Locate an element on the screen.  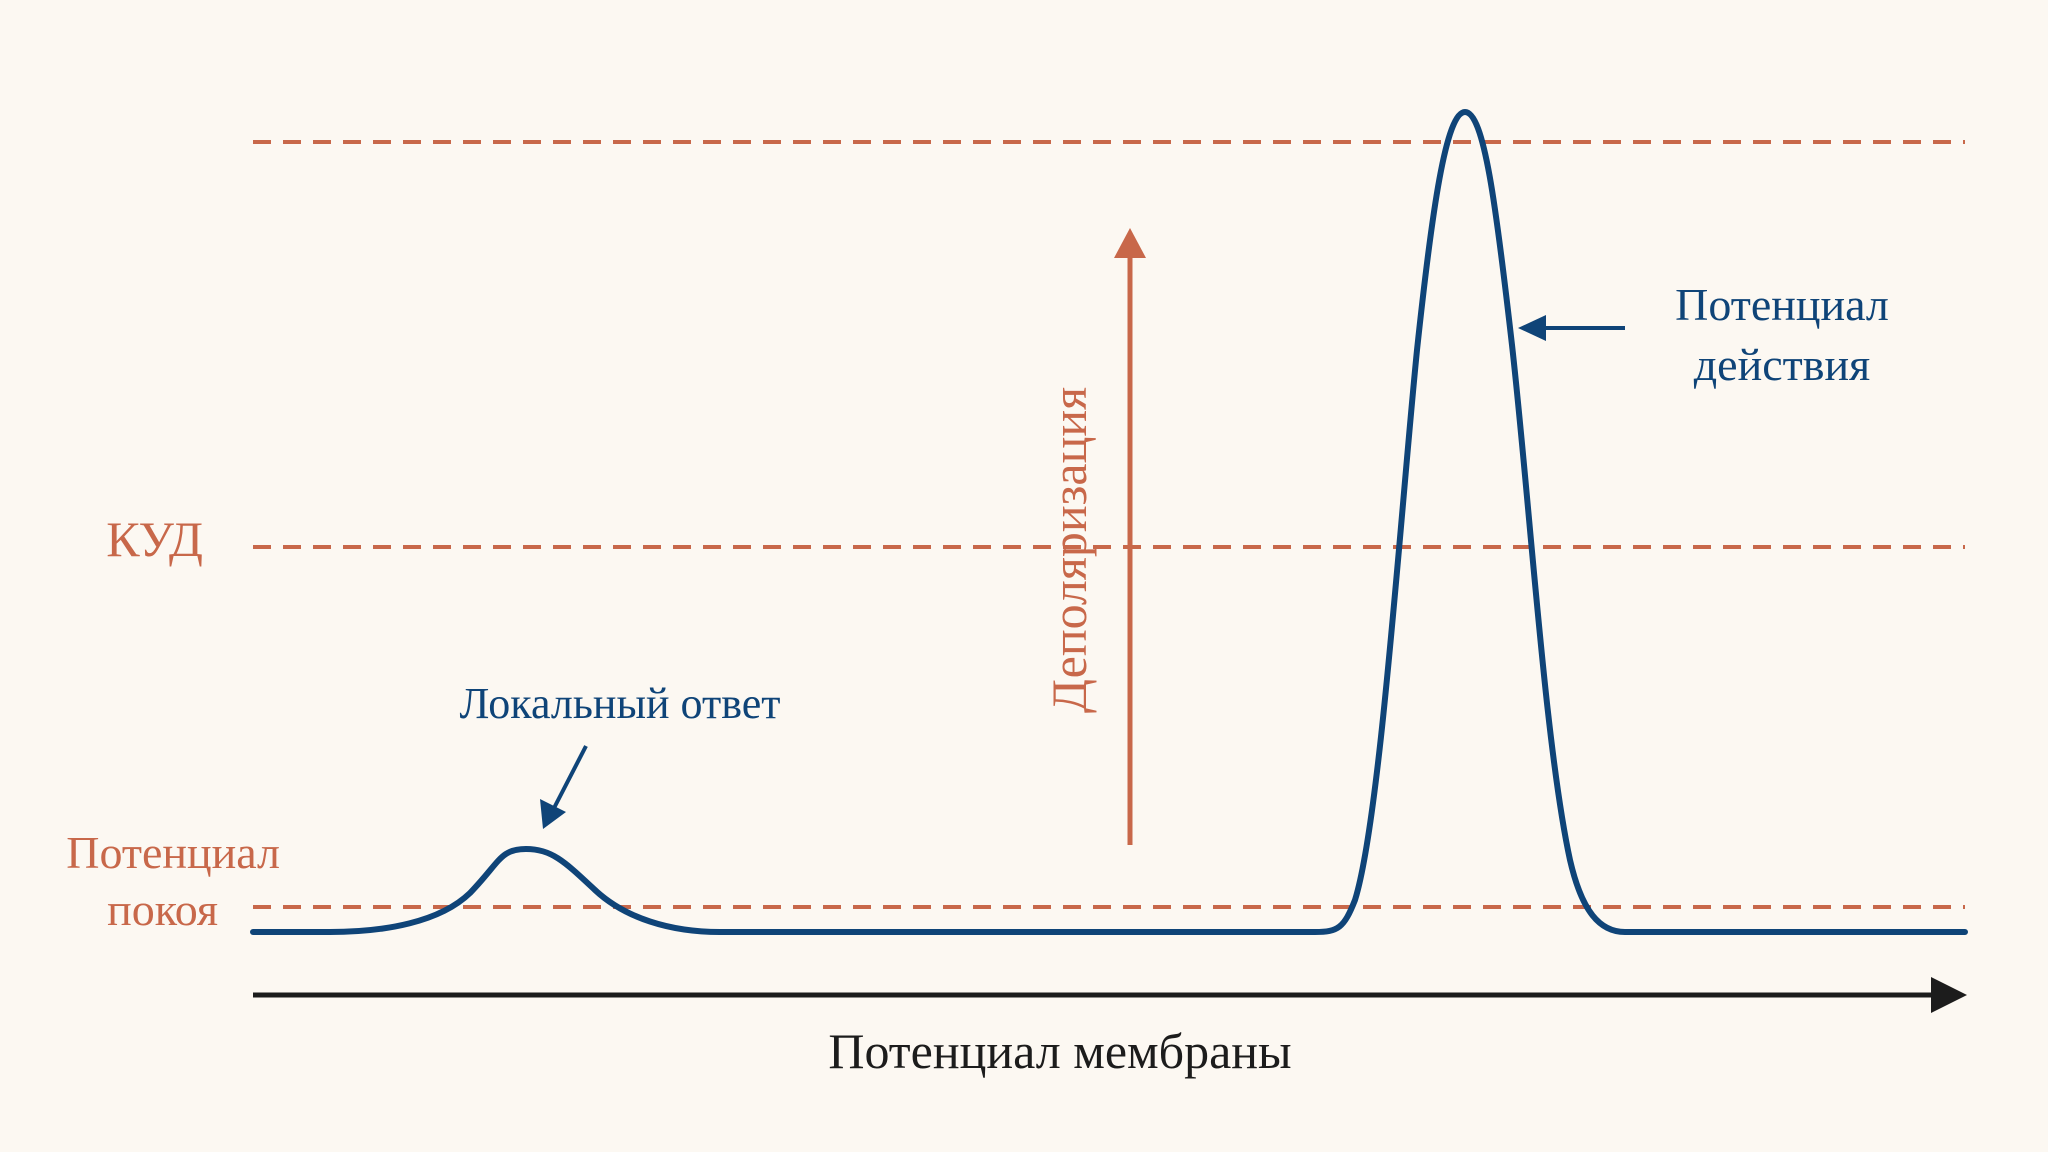
resting-potential-label-line2: покоя is located at coordinates (162, 909).